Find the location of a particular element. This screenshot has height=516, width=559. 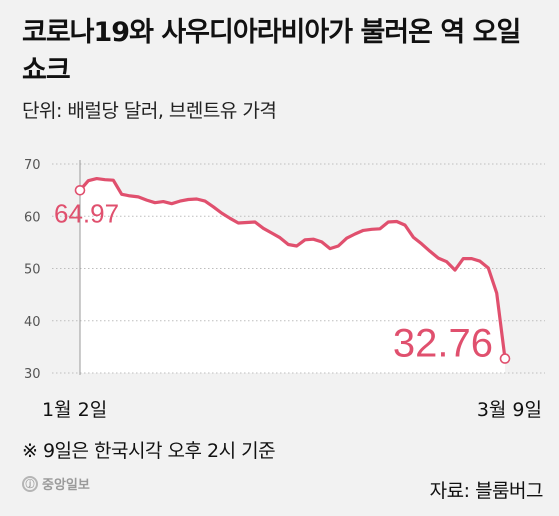

unit-label: 단위: 배럴당 달러, 브렌트유 가격 is located at coordinates (149, 111).